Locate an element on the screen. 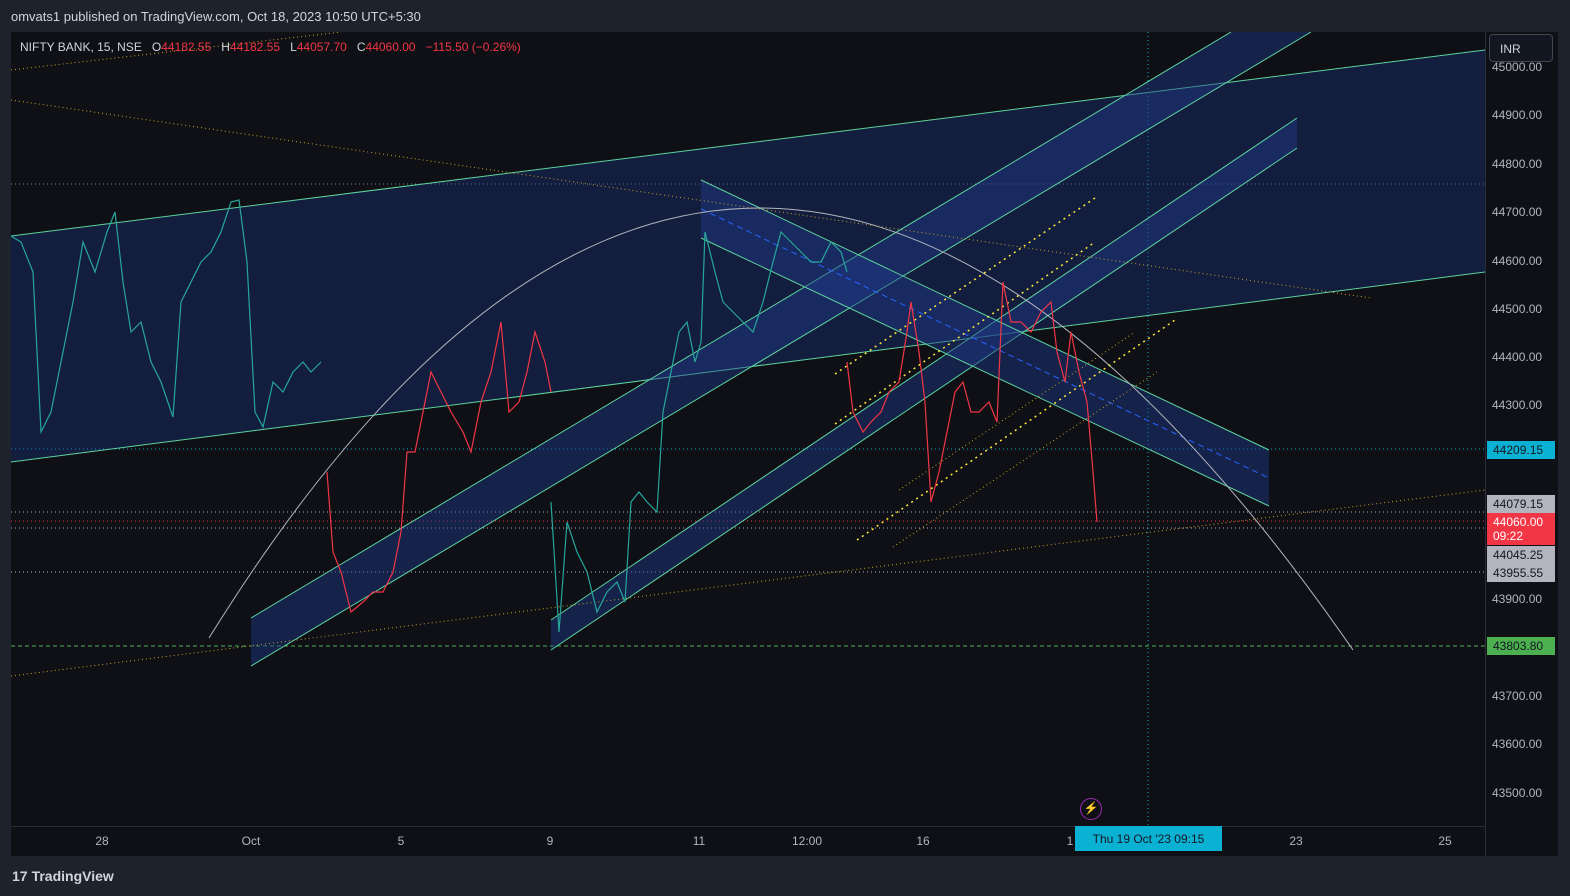 This screenshot has width=1570, height=896. time-tick: 23 is located at coordinates (1296, 841).